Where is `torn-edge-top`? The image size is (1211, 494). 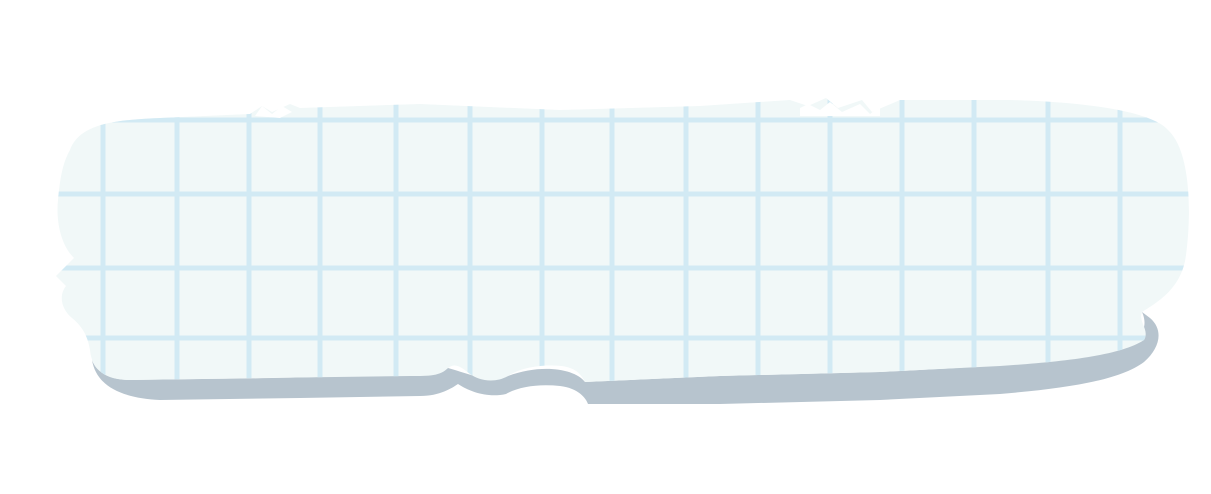
torn-edge-top is located at coordinates (277, 112).